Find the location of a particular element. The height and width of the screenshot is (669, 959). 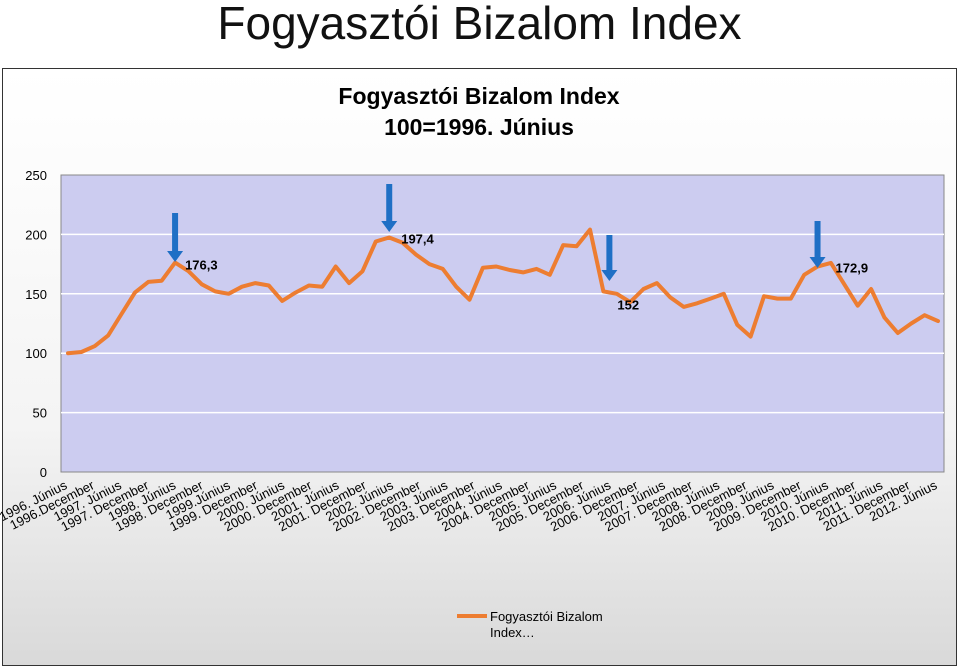

chart-subtitle: 100=1996. Június is located at coordinates (479, 127).